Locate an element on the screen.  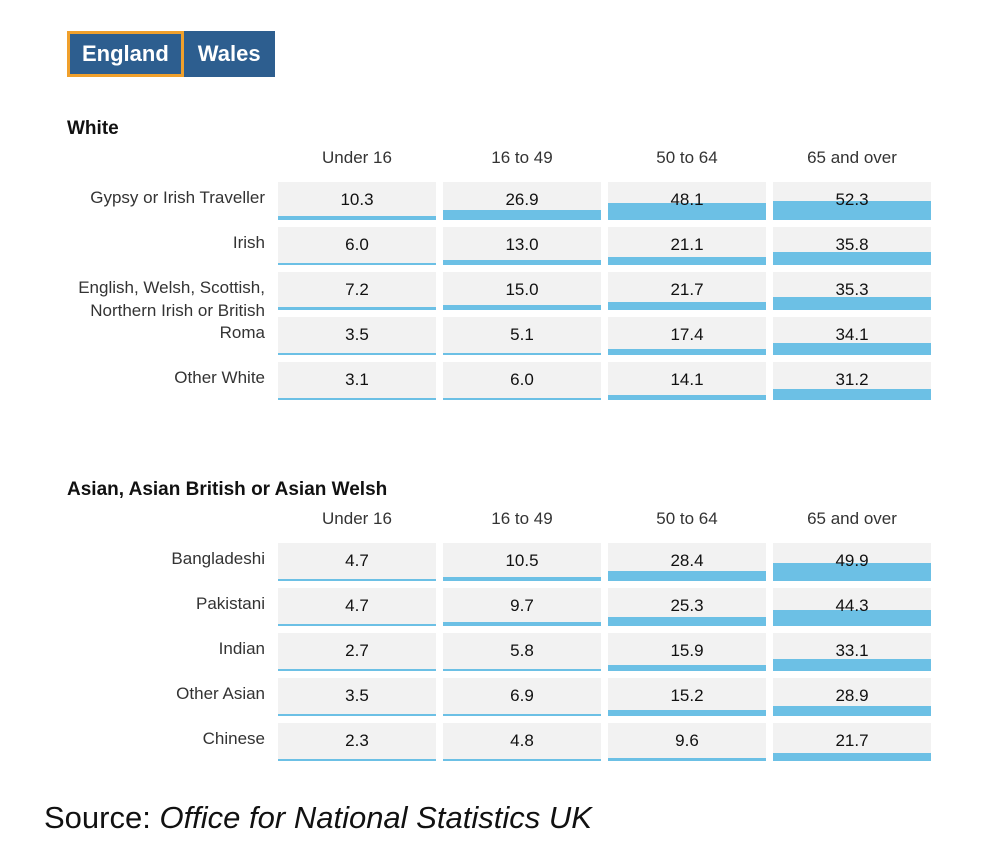
table-cell: 3.5 is located at coordinates (357, 697).